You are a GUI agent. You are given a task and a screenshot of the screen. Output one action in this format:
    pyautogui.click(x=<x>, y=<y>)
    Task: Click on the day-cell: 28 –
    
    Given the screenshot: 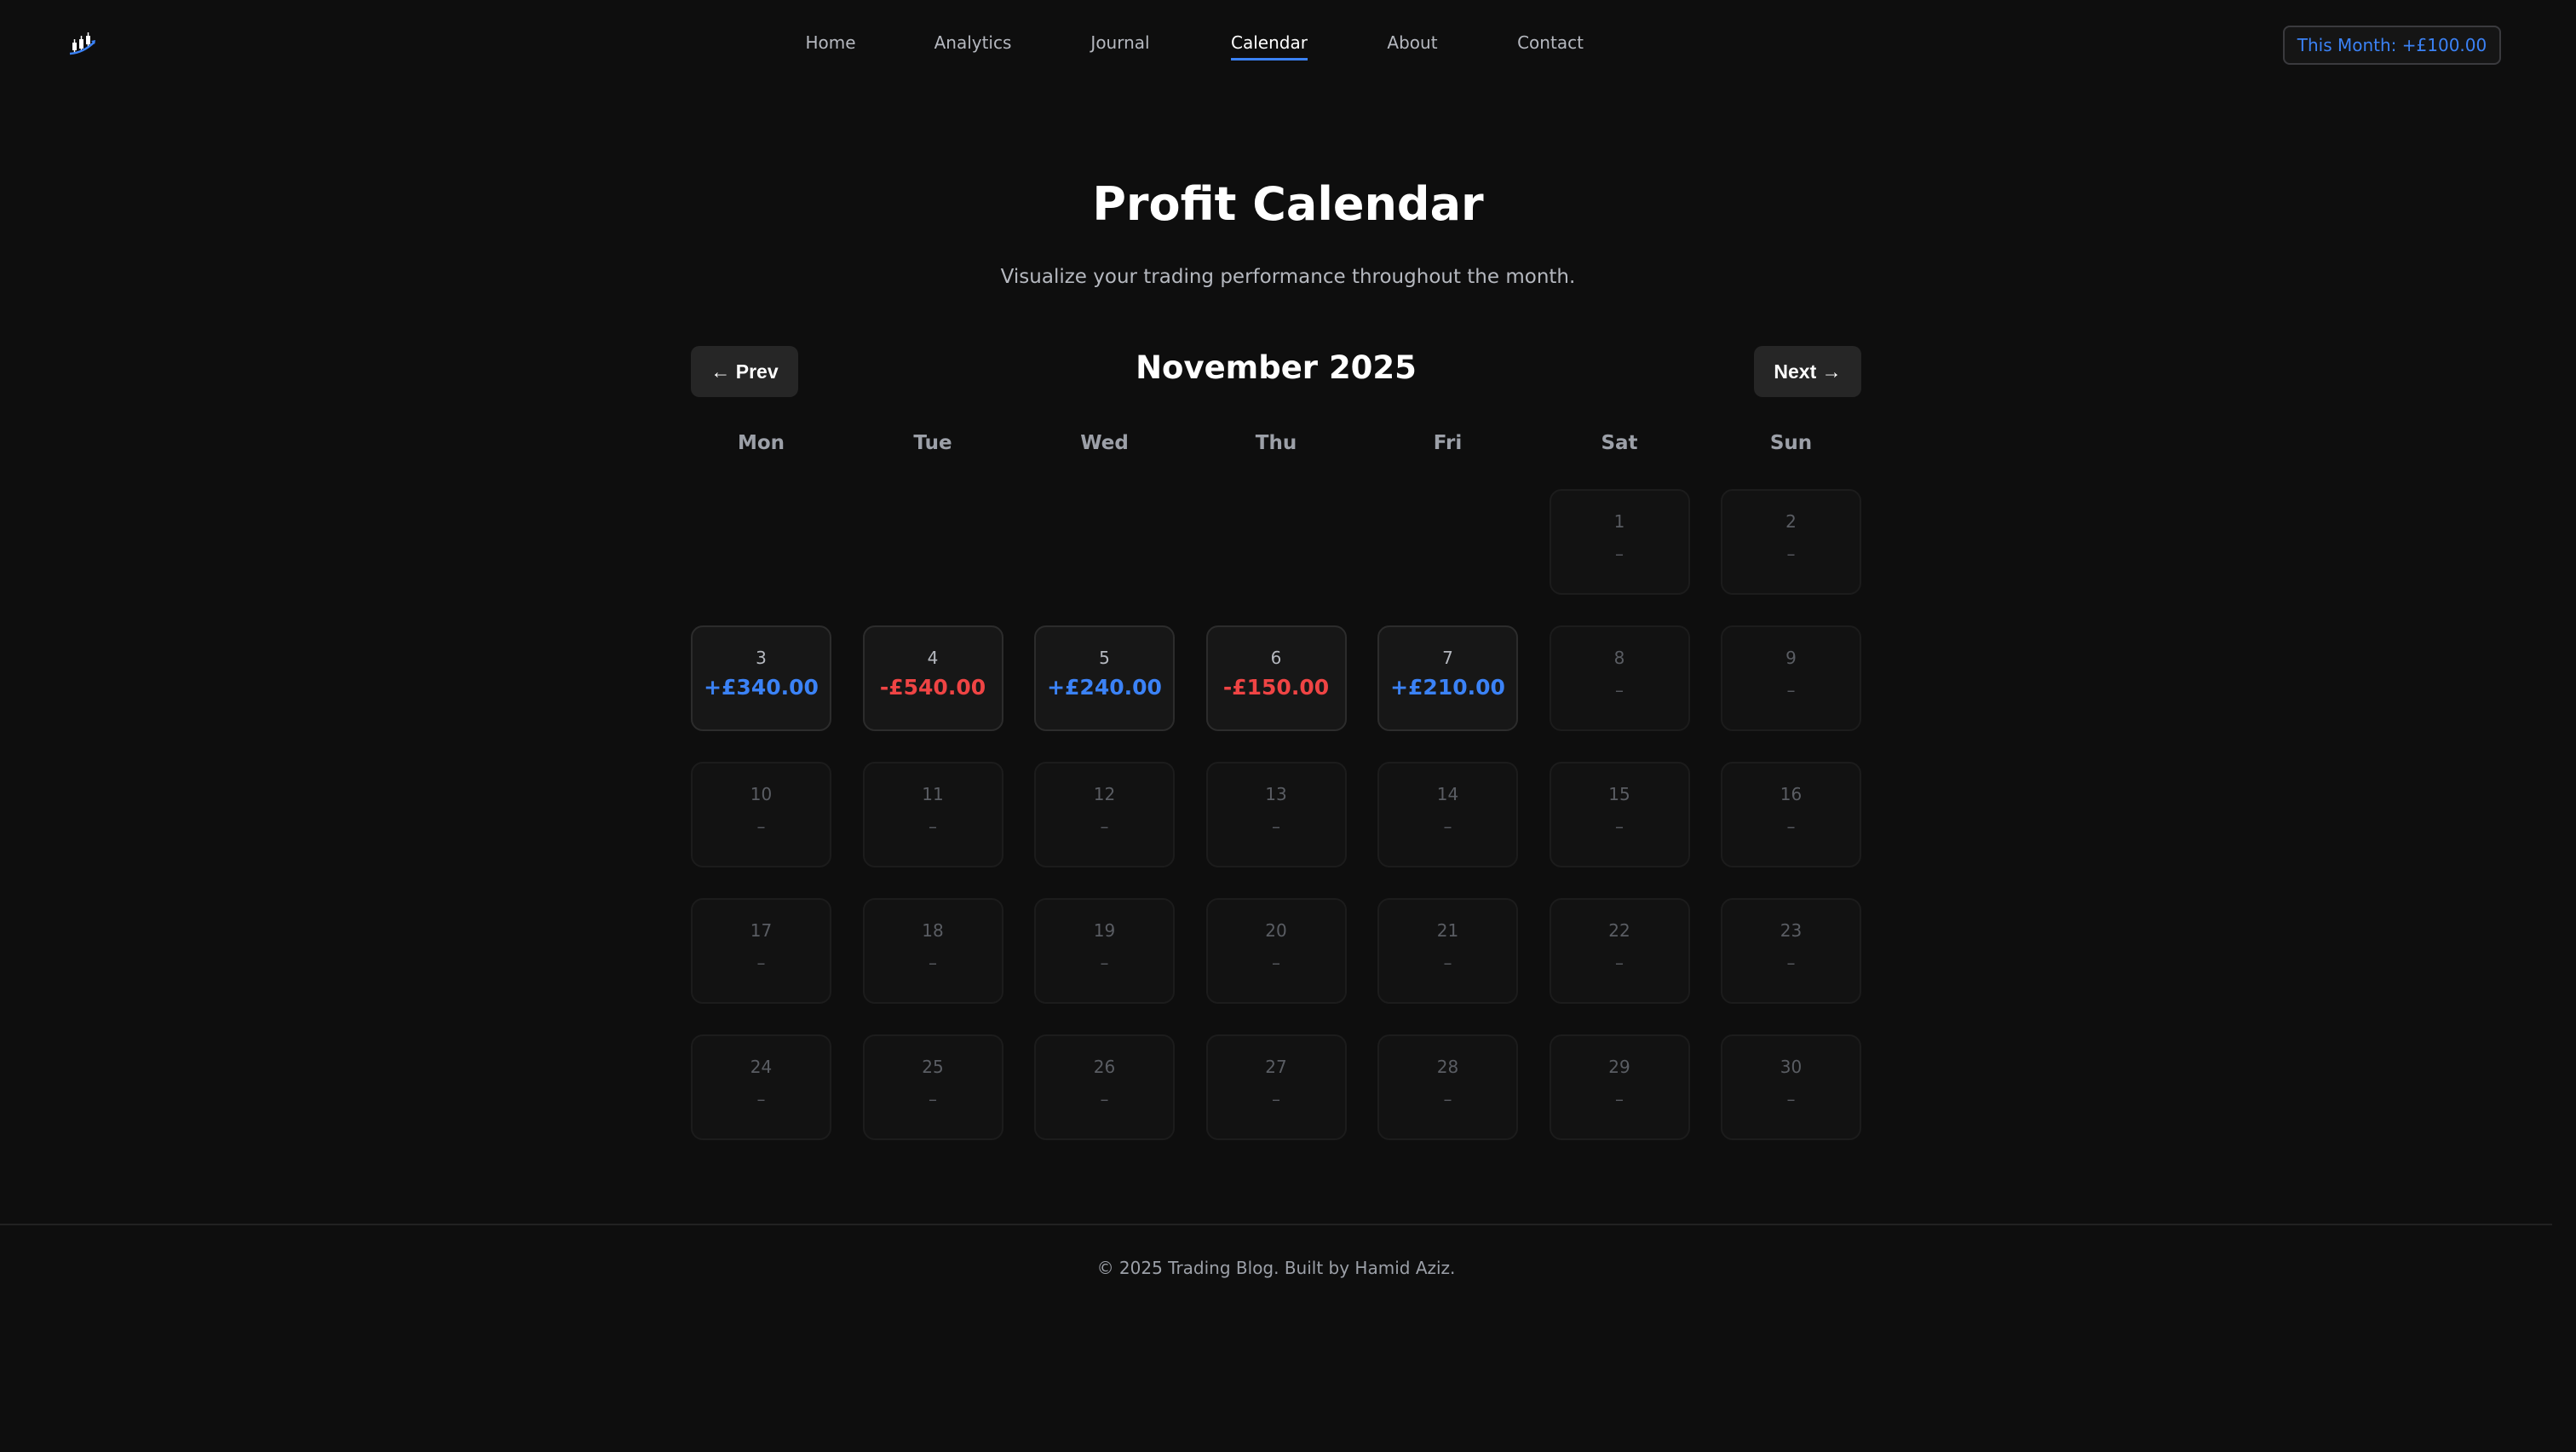 What is the action you would take?
    pyautogui.click(x=1448, y=1087)
    